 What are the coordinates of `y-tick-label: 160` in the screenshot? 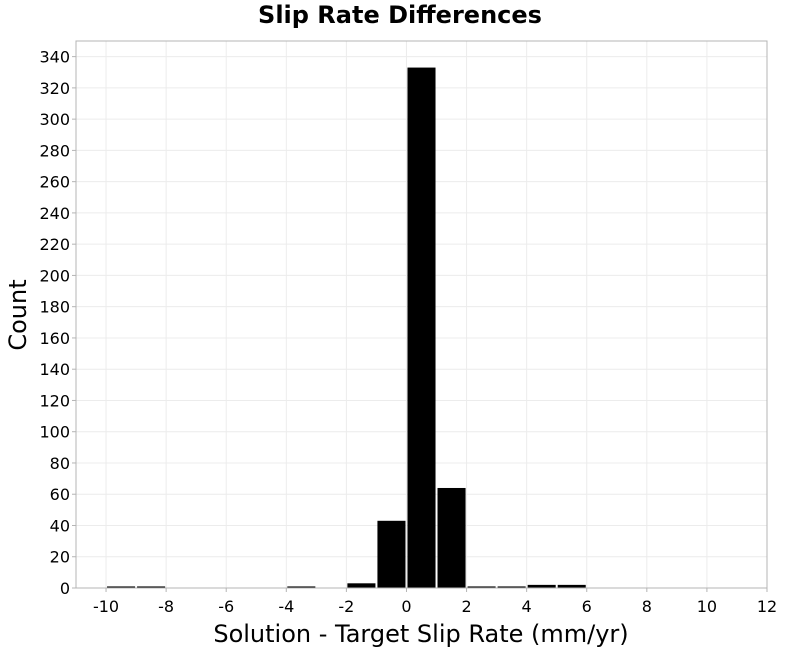 It's located at (54, 338).